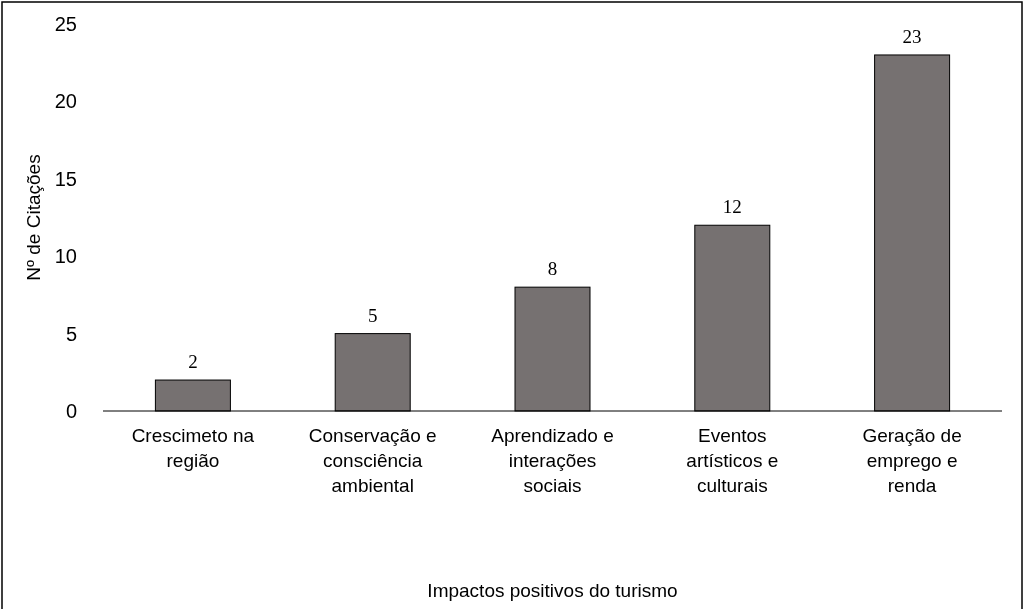  I want to click on y-tick-label: 10, so click(65, 256).